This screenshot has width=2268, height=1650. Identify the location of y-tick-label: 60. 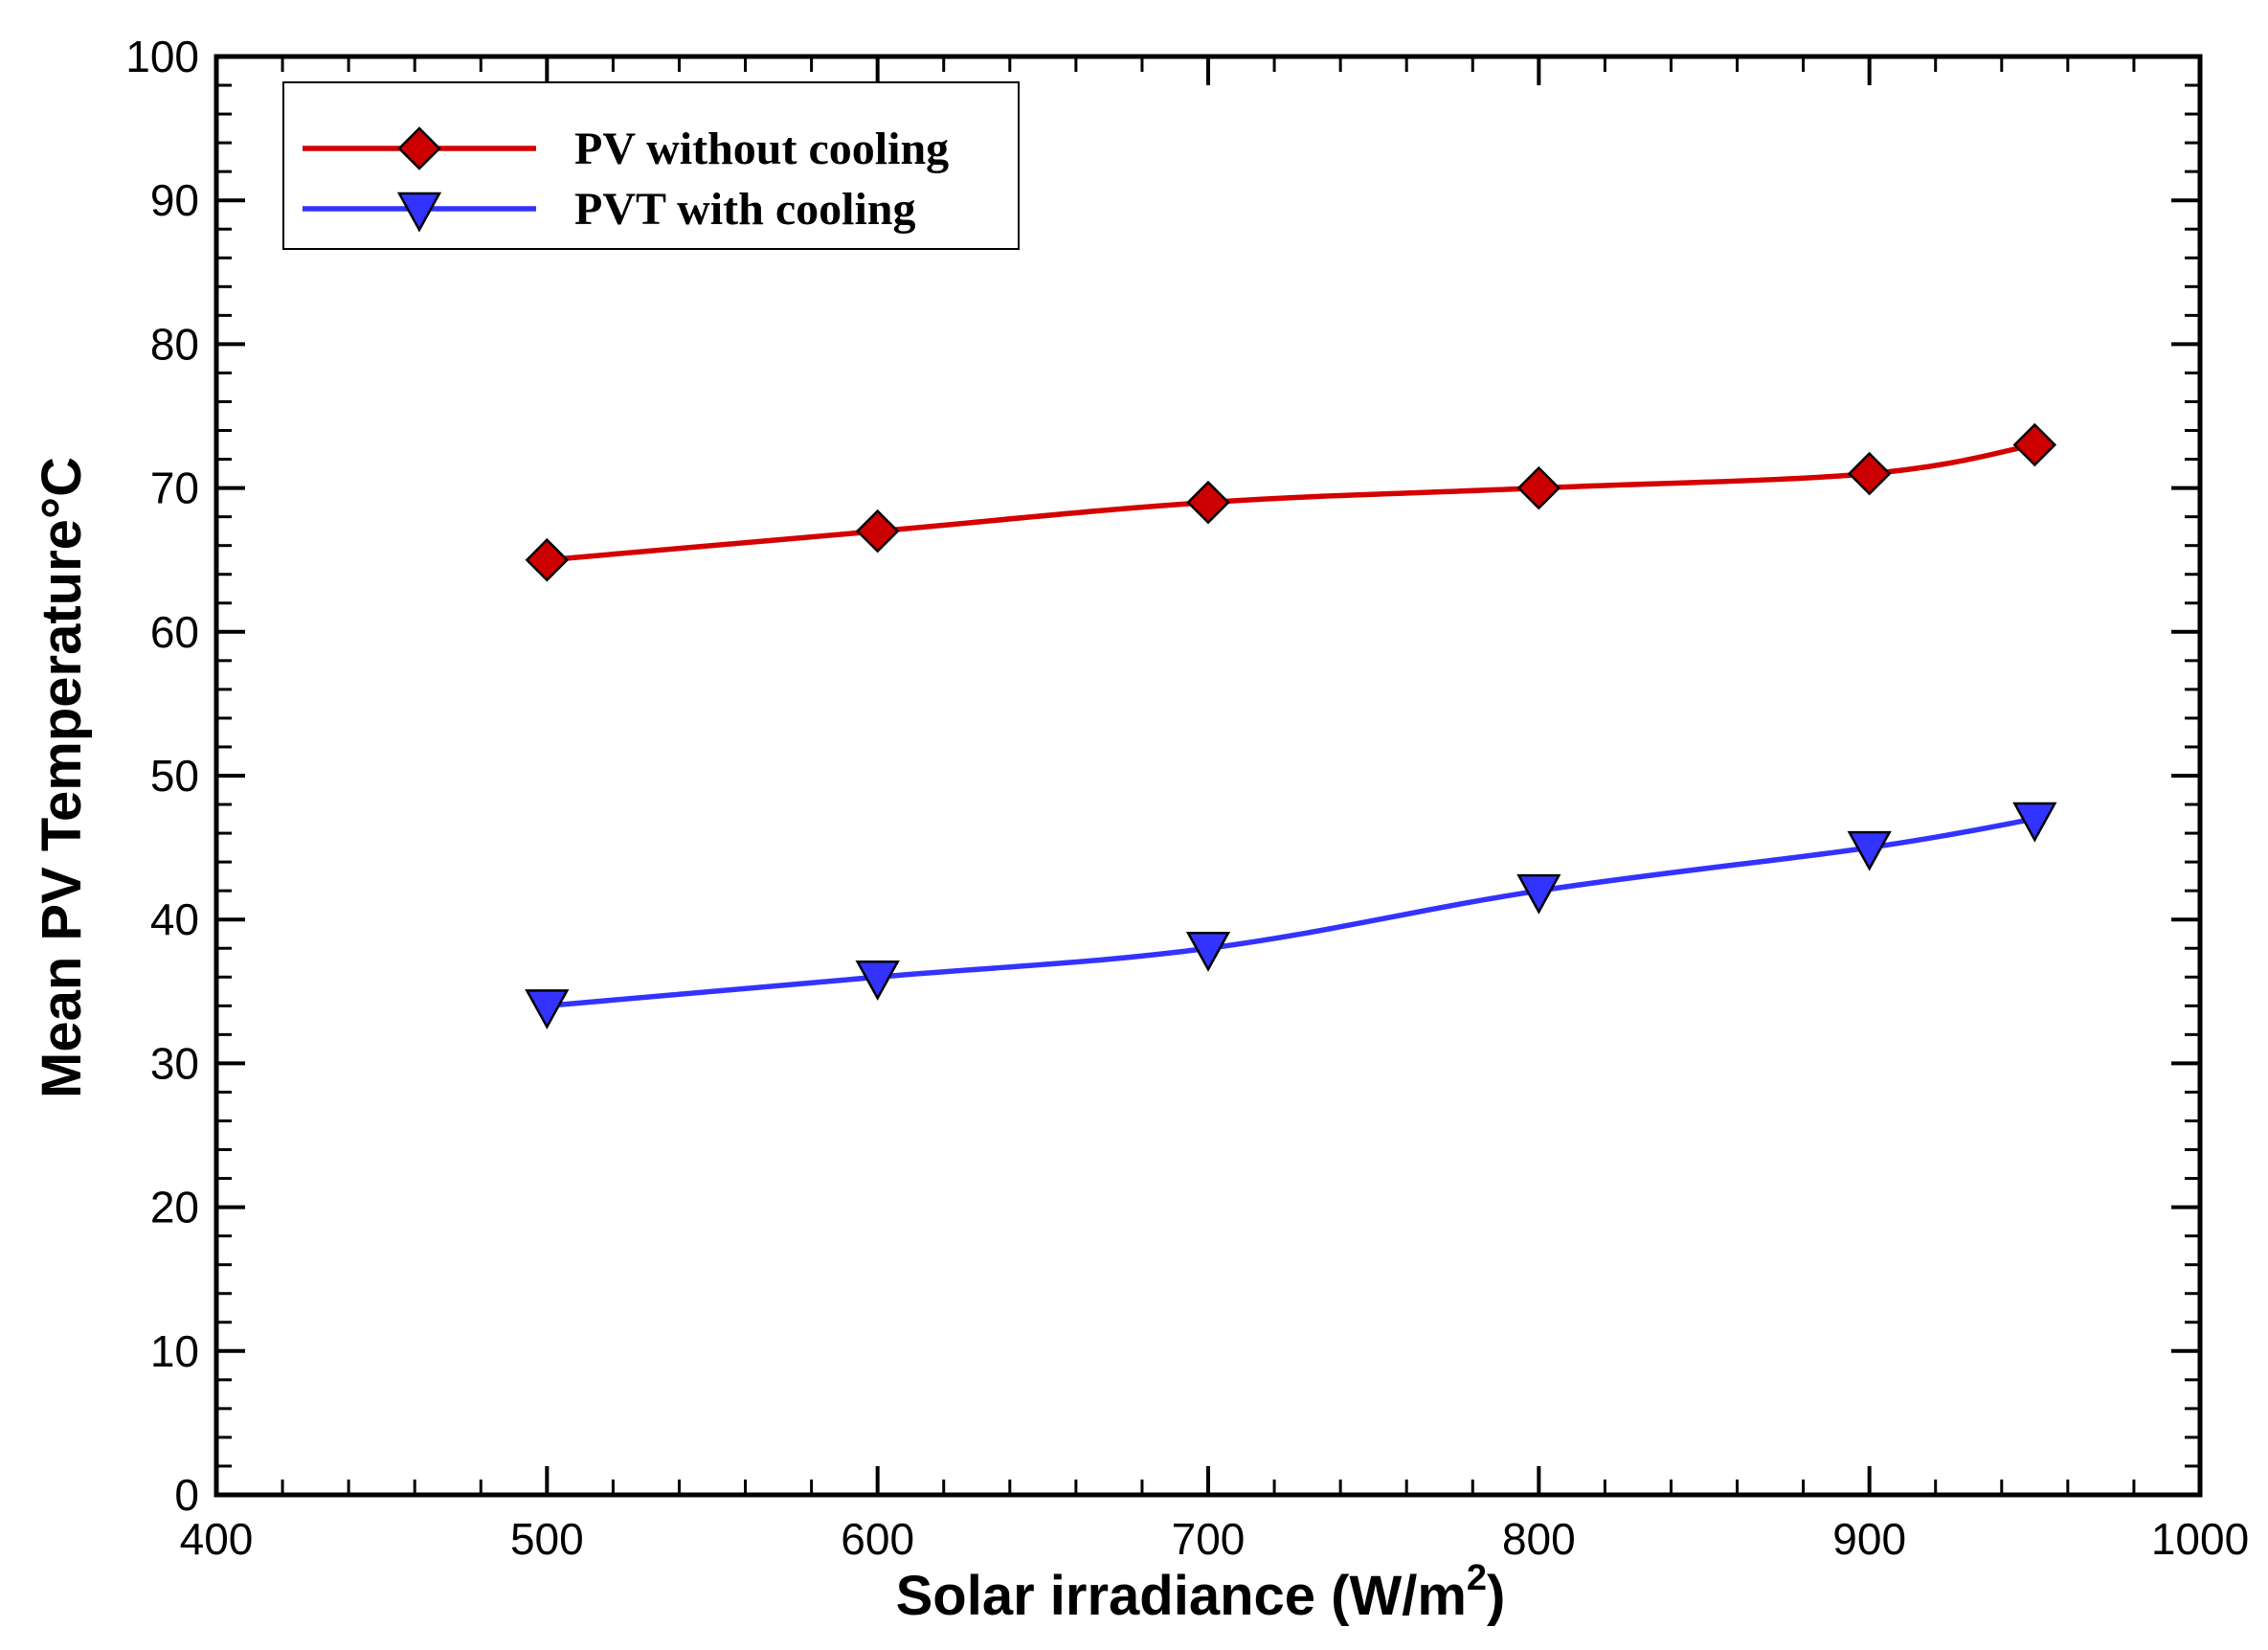
(174, 632).